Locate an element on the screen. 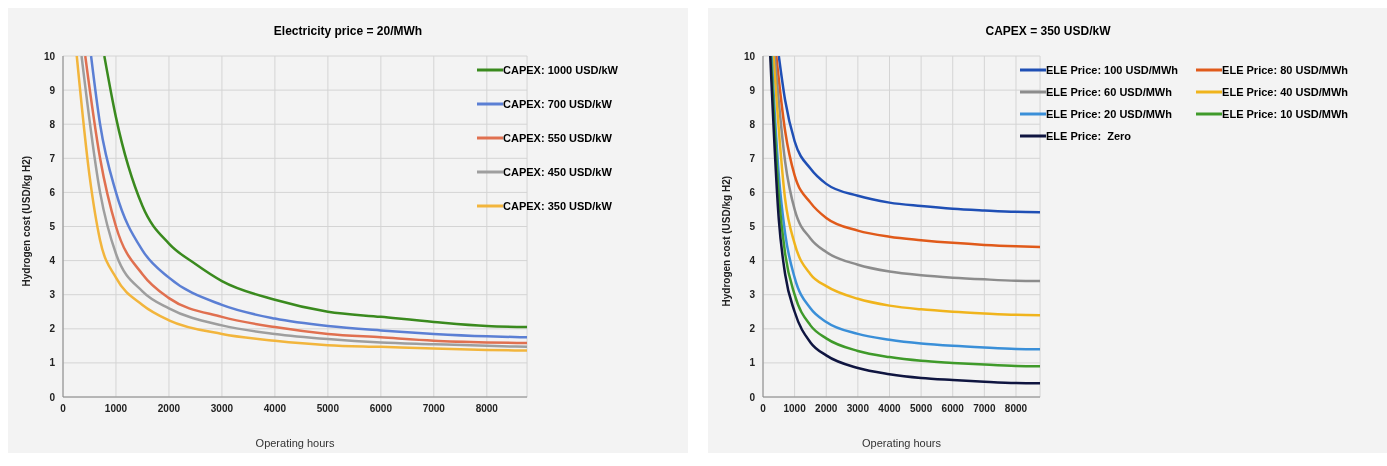 The image size is (1387, 466). legend-label: ELE Price: Zero is located at coordinates (1089, 136).